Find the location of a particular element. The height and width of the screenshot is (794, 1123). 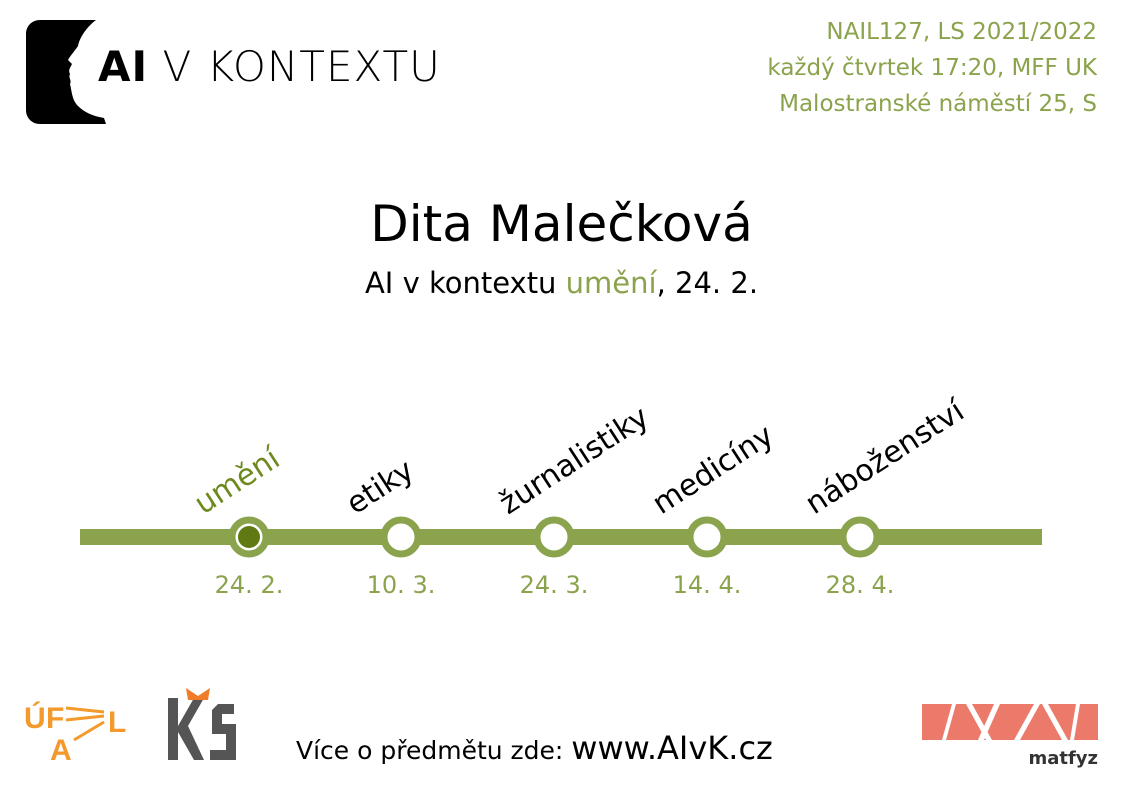

course-code-line: NAIL127, LS 2021/2022 is located at coordinates (961, 32).